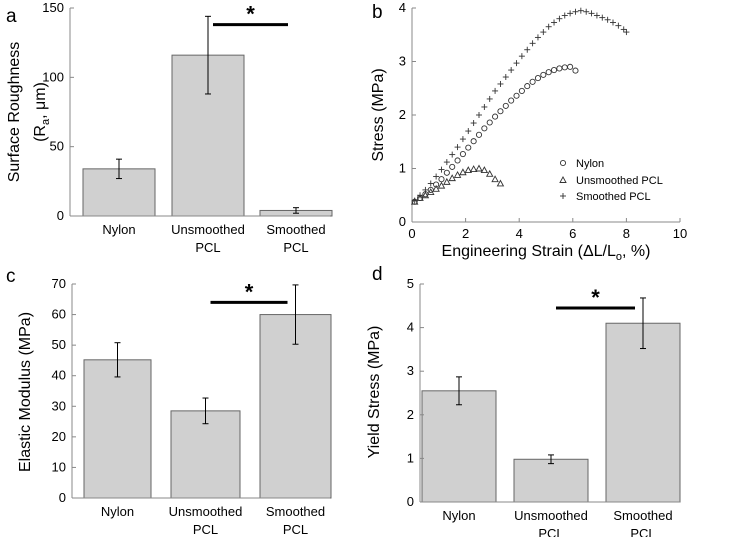 This screenshot has width=740, height=537. Describe the element at coordinates (465, 233) in the screenshot. I see `x-tick-label-b: 2` at that location.